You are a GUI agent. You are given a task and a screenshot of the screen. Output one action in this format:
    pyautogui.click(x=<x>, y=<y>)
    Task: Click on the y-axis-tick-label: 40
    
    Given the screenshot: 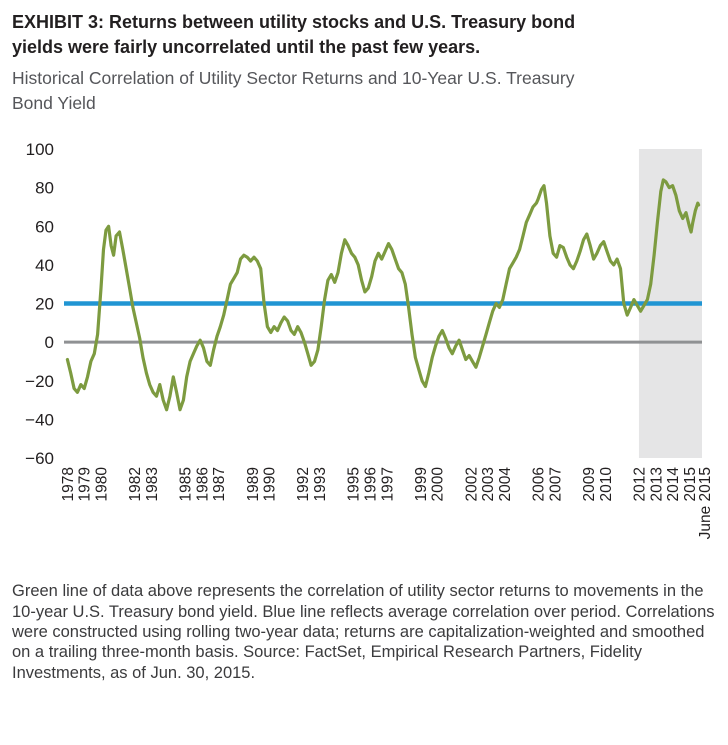 What is the action you would take?
    pyautogui.click(x=44, y=265)
    